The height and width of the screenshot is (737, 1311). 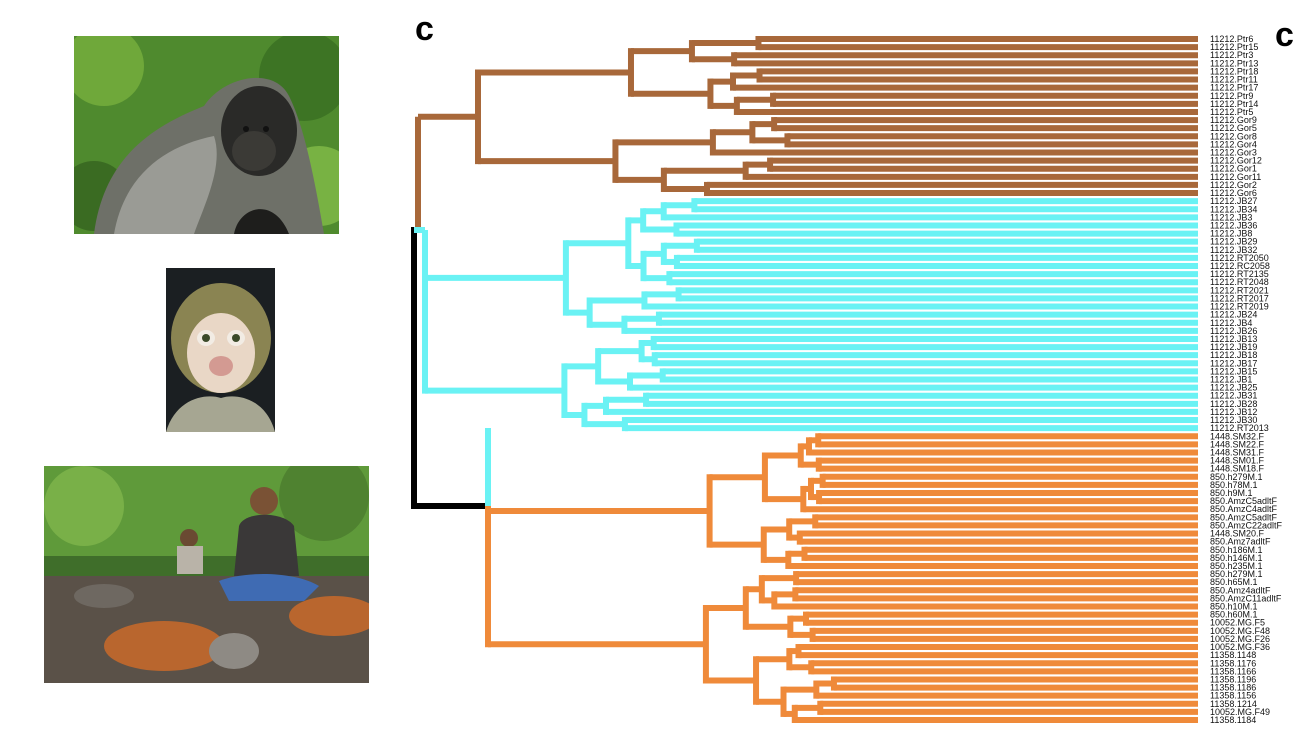 I want to click on tip-label: 10052.MG.F26, so click(x=1240, y=639).